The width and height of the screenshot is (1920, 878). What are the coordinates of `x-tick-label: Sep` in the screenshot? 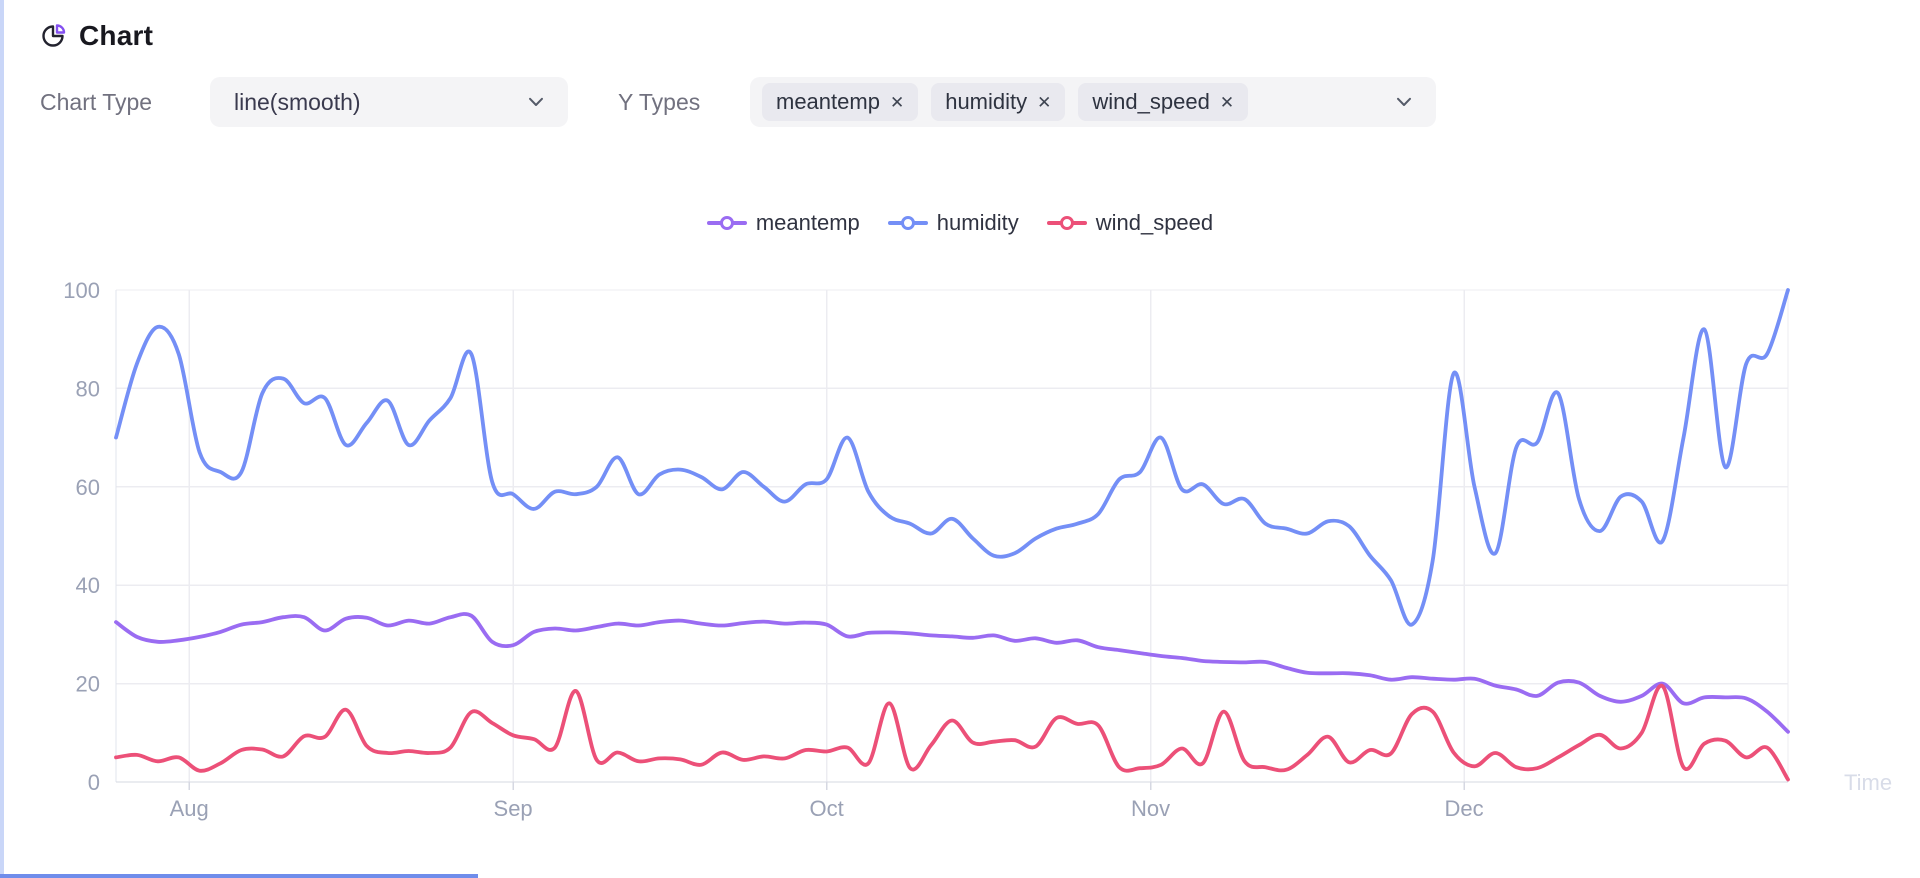 It's located at (513, 808).